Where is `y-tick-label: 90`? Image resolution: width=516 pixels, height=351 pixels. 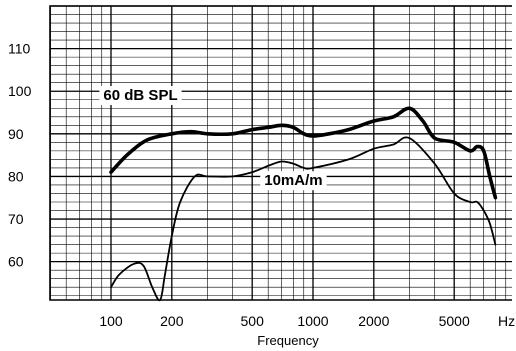 y-tick-label: 90 is located at coordinates (16, 134).